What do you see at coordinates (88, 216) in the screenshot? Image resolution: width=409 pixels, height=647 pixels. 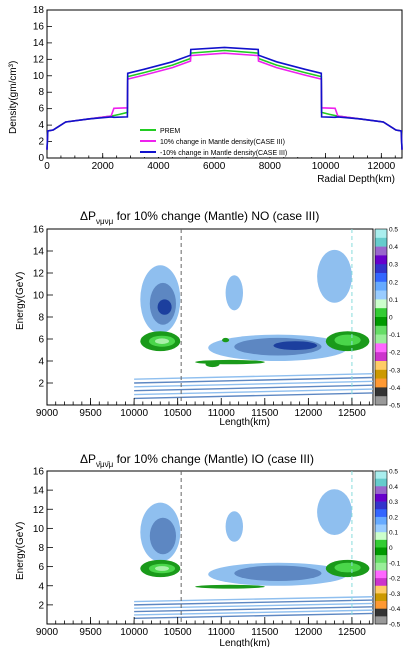 I see `heatmap-no-title-prefix: ΔP` at bounding box center [88, 216].